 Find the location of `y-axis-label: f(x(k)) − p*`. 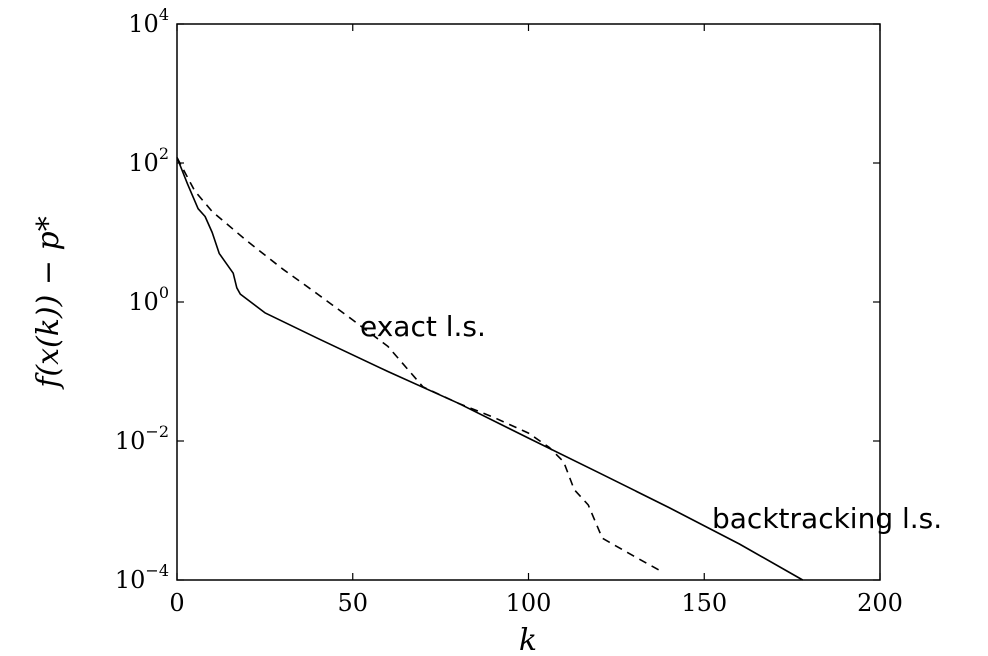

y-axis-label: f(x(k)) − p* is located at coordinates (48, 302).